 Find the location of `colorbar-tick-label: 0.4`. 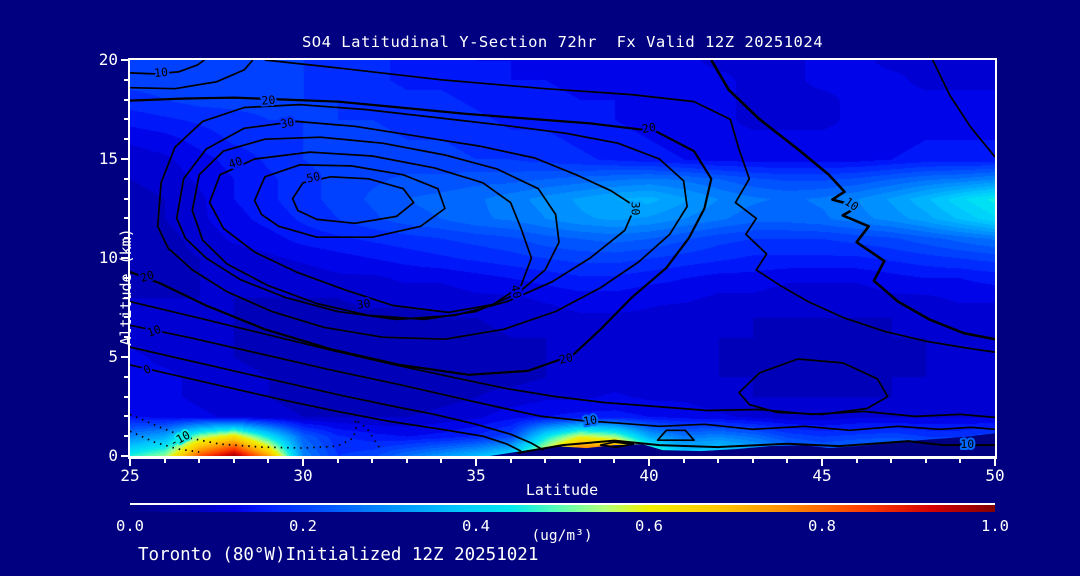

colorbar-tick-label: 0.4 is located at coordinates (476, 526).